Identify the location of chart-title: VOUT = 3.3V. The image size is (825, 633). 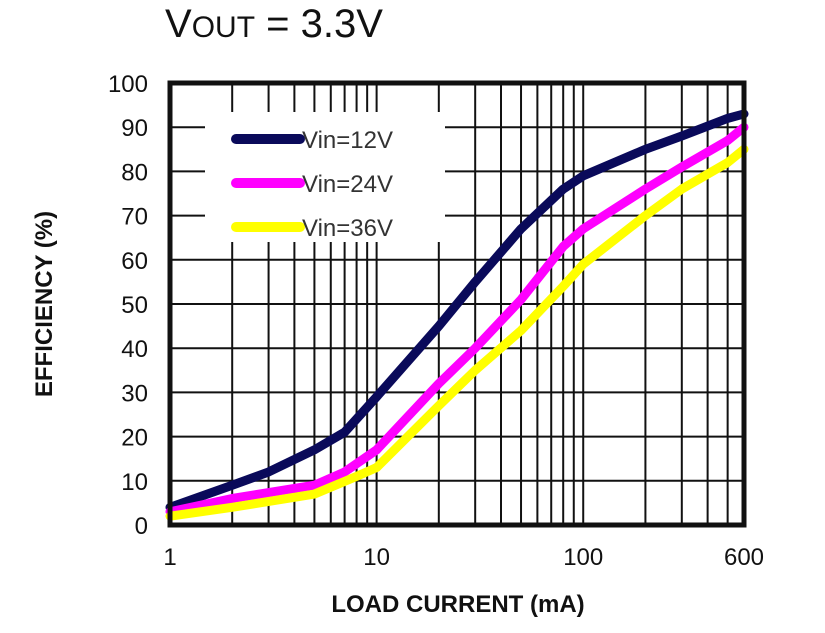
(274, 24).